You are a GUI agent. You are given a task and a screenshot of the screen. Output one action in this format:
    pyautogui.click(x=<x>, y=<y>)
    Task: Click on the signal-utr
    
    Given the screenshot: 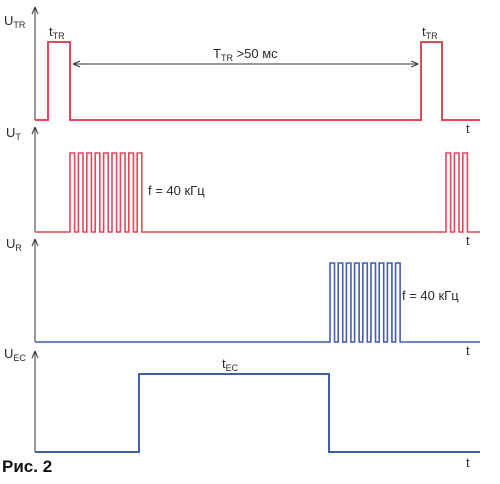 What is the action you would take?
    pyautogui.click(x=257, y=81)
    